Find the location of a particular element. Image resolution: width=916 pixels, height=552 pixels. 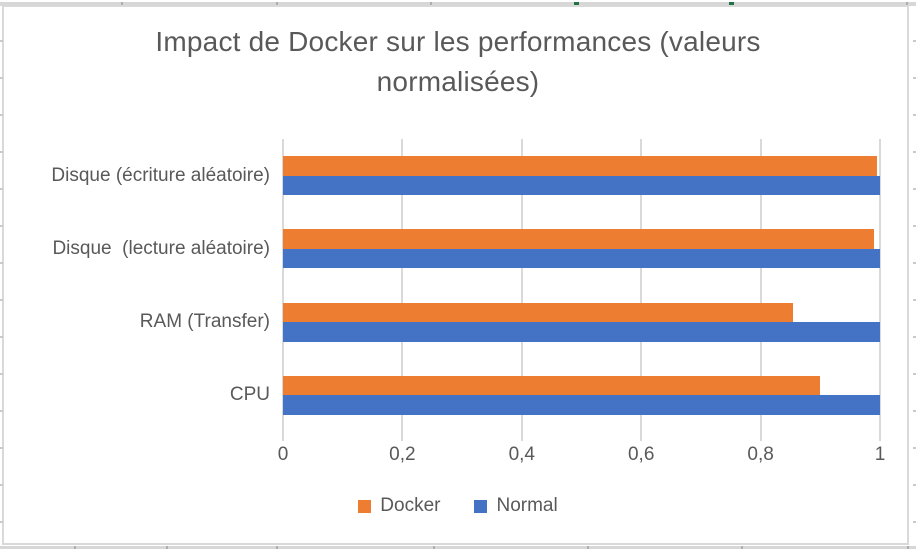

category-label: Disque (lecture aléatoire) is located at coordinates (161, 248).